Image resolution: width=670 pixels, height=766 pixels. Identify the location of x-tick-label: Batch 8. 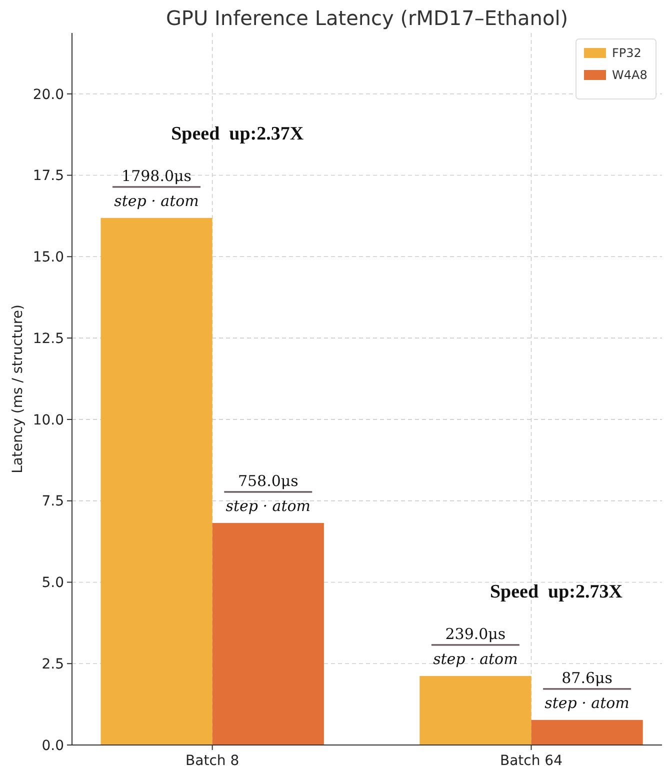
(213, 759).